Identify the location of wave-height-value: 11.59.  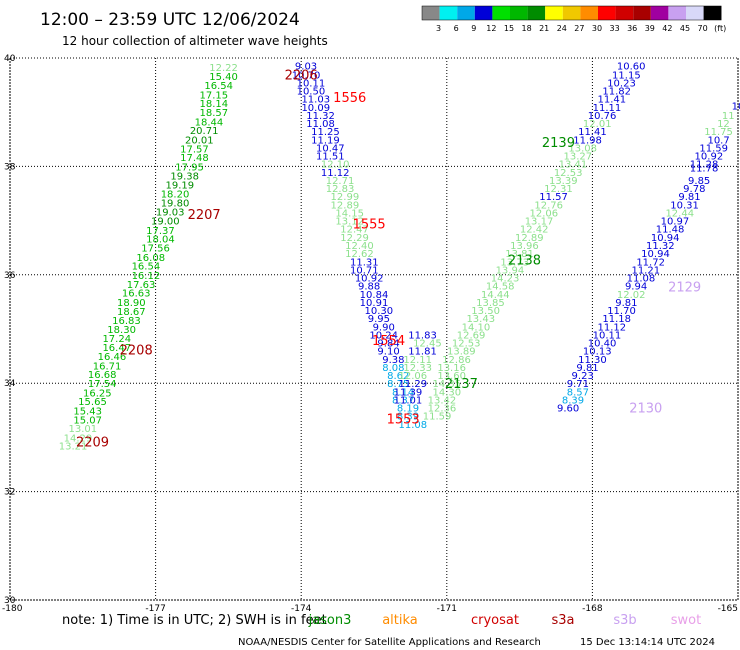
(713, 148).